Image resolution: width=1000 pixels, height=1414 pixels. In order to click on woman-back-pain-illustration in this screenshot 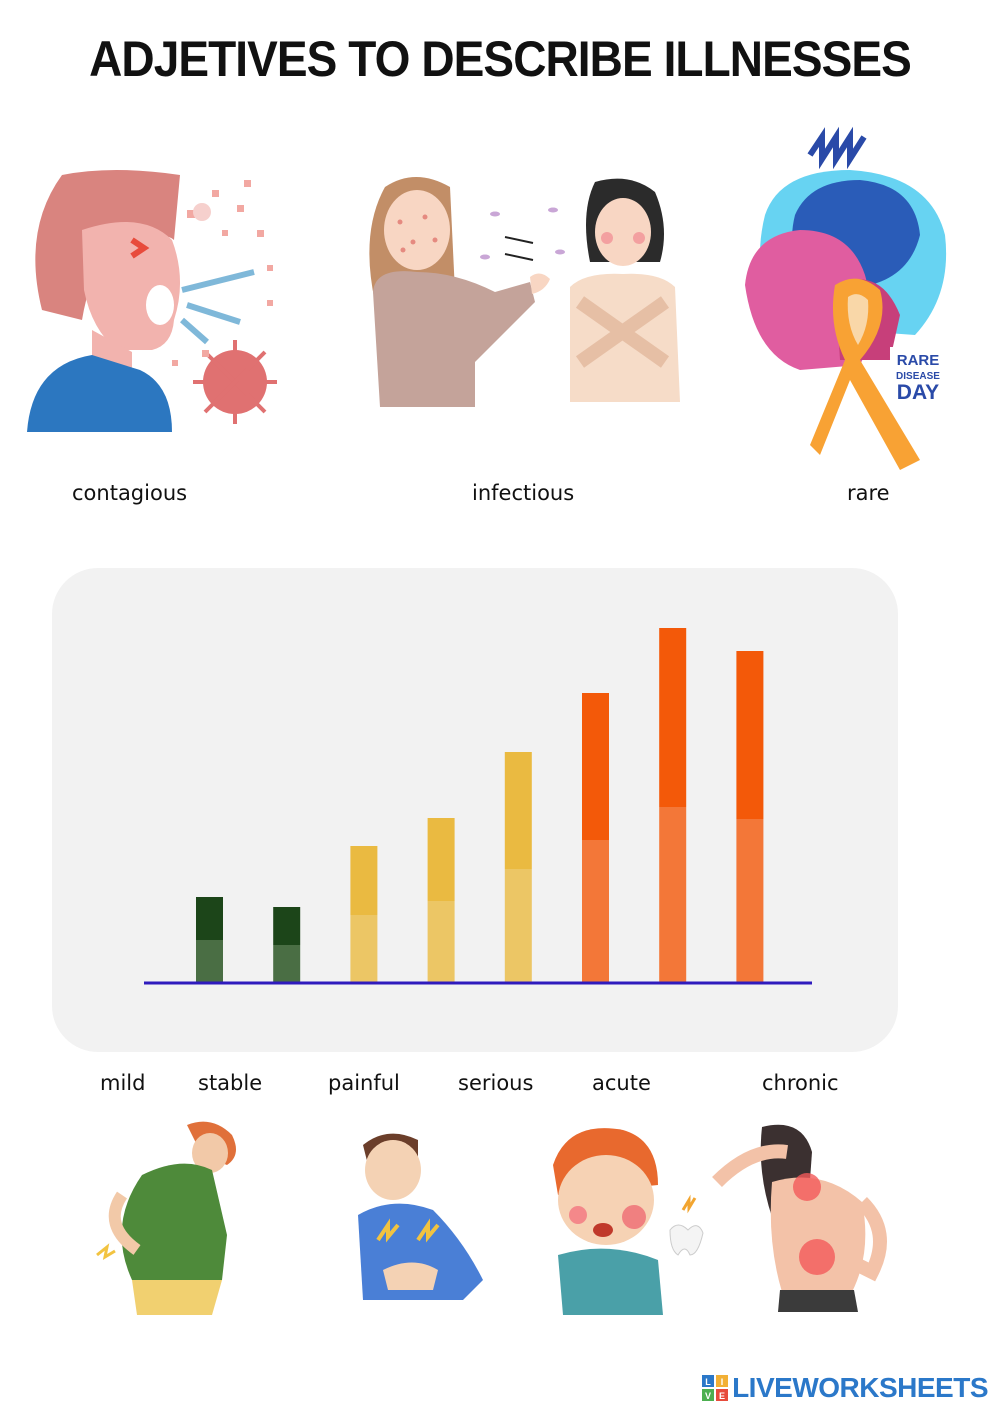, I will do `click(799, 1218)`.